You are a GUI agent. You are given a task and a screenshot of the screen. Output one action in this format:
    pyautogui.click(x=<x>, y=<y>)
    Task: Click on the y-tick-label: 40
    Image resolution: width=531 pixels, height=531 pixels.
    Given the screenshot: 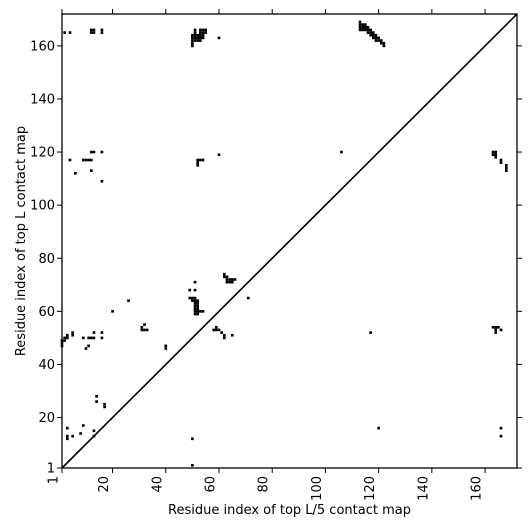 What is the action you would take?
    pyautogui.click(x=46, y=365)
    